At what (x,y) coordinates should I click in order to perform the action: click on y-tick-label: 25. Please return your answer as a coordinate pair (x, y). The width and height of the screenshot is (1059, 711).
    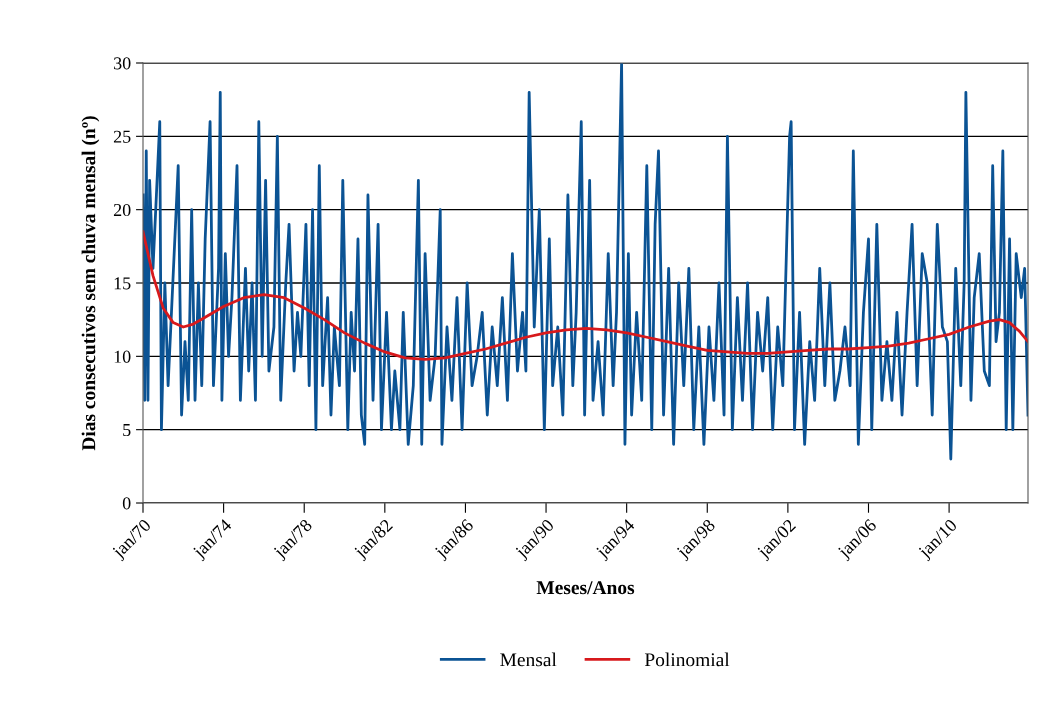
    Looking at the image, I should click on (122, 136).